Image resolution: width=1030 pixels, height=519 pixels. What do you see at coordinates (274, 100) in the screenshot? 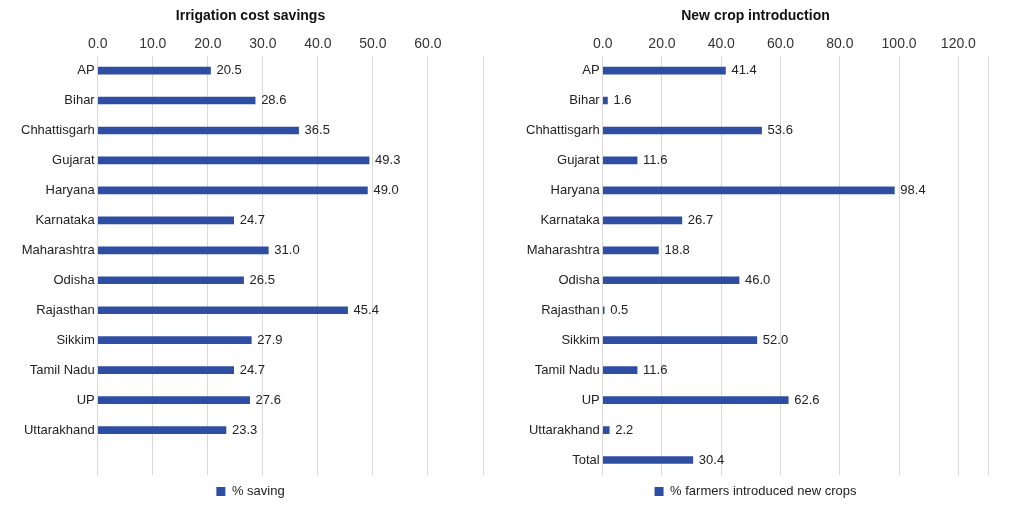
I see `data-label: 28.6` at bounding box center [274, 100].